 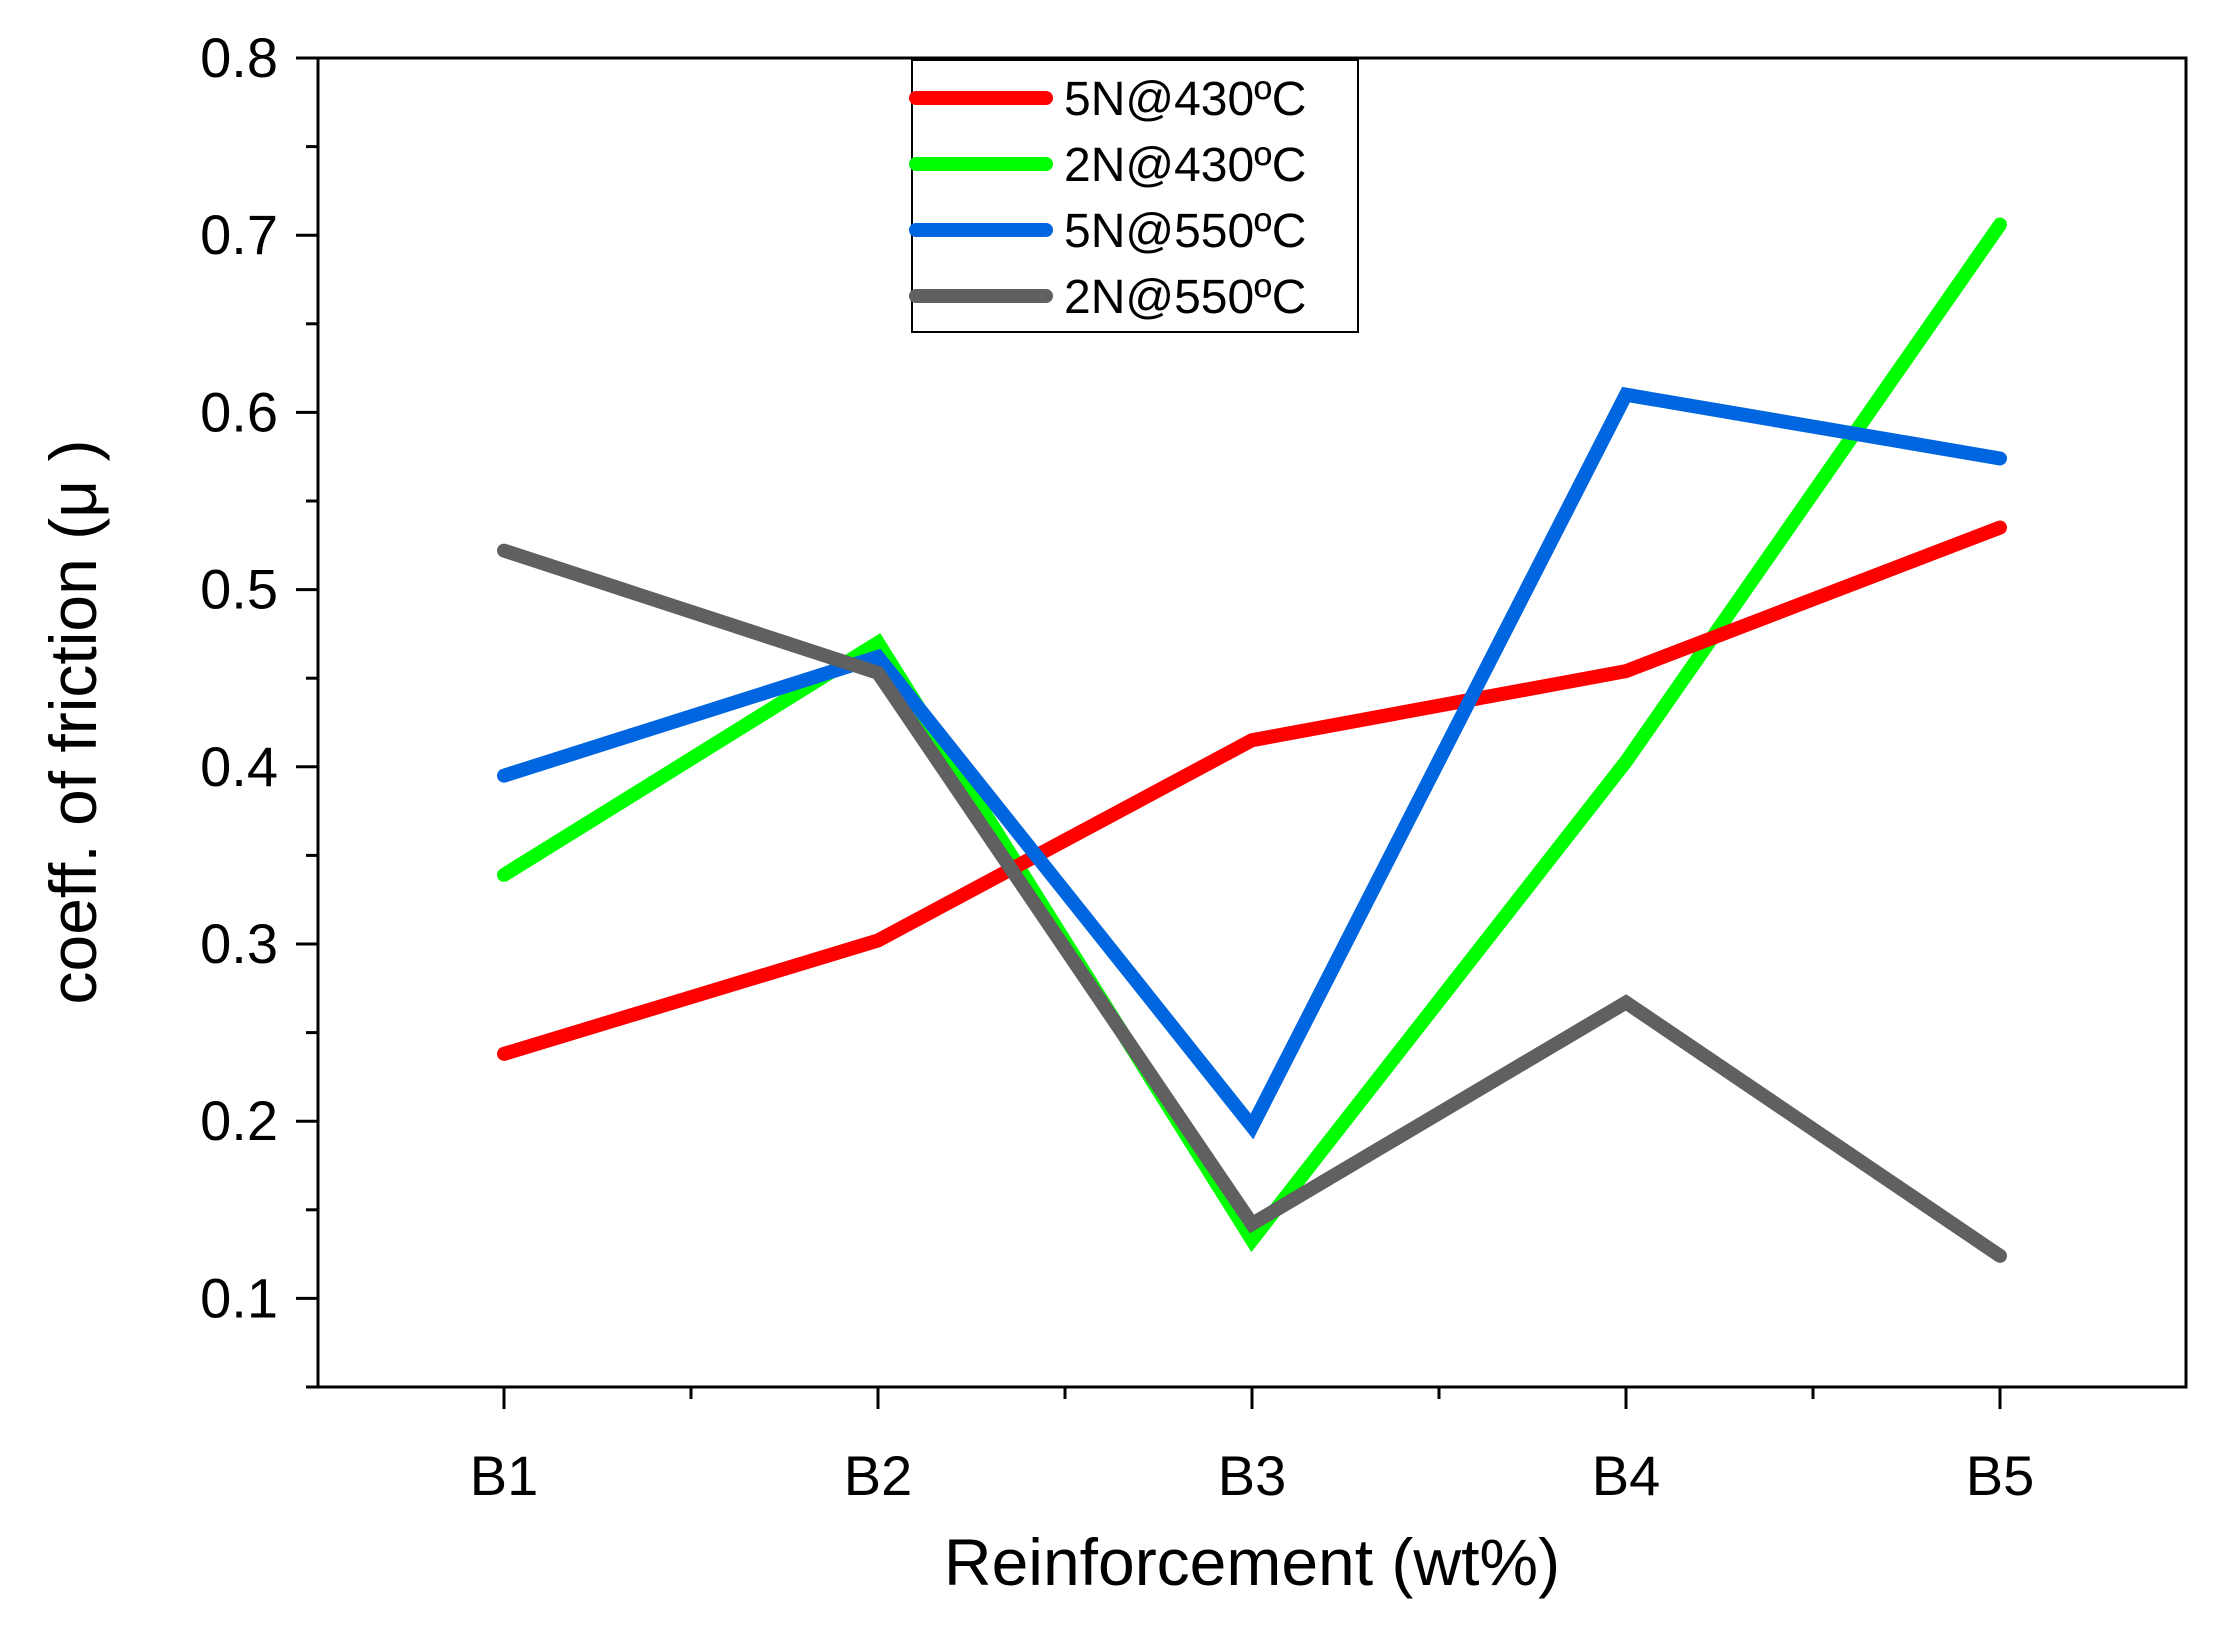 What do you see at coordinates (878, 1475) in the screenshot?
I see `x-tick-label: B2` at bounding box center [878, 1475].